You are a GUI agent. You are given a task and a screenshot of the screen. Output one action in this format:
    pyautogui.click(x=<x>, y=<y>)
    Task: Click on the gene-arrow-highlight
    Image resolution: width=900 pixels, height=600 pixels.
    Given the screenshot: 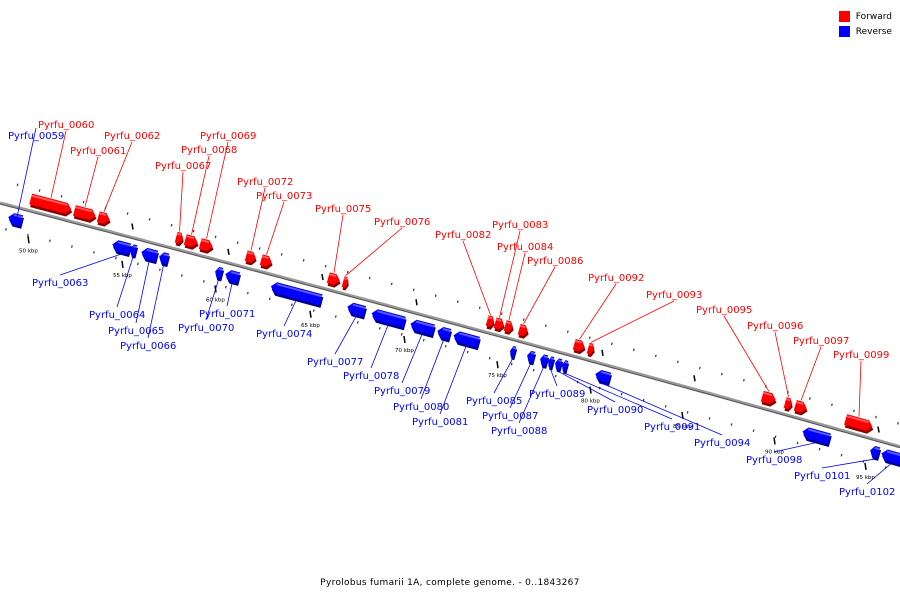 What is the action you would take?
    pyautogui.click(x=788, y=400)
    